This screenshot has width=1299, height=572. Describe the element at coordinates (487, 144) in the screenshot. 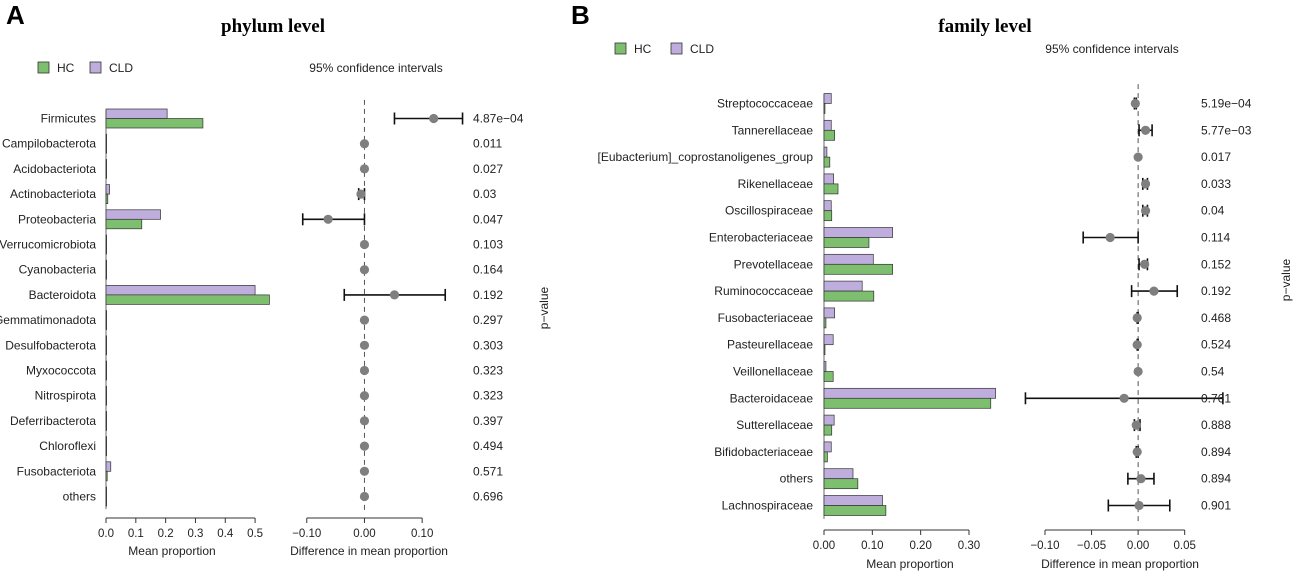

I see `p-value-label: 0.011` at that location.